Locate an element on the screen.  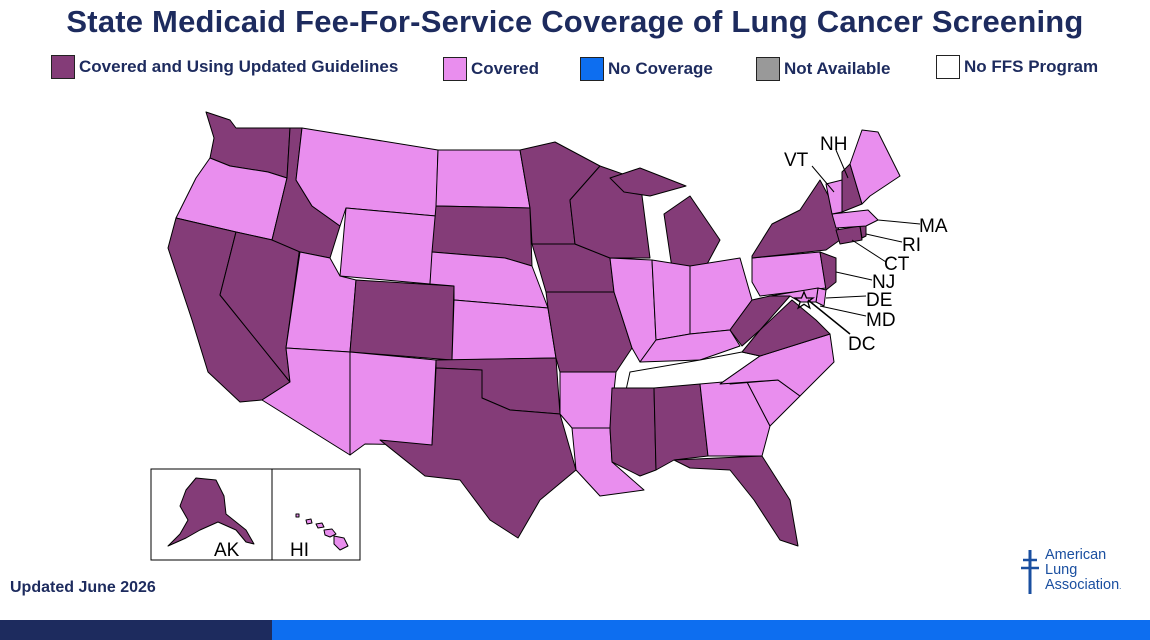
updated-date: Updated June 2026 is located at coordinates (83, 587).